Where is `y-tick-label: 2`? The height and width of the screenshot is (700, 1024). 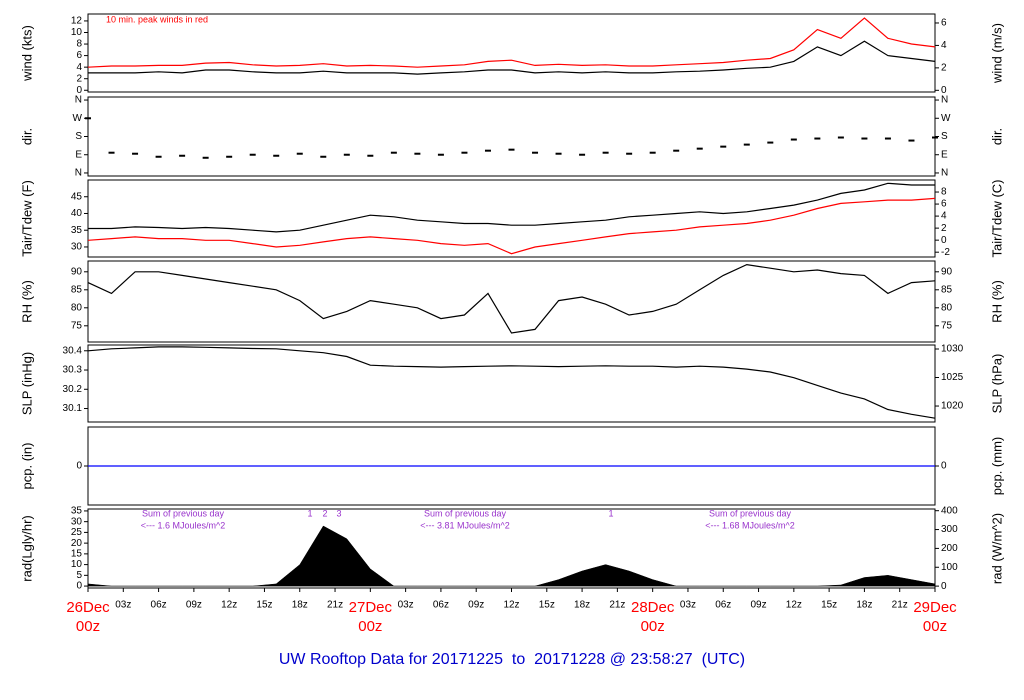 y-tick-label: 2 is located at coordinates (79, 78).